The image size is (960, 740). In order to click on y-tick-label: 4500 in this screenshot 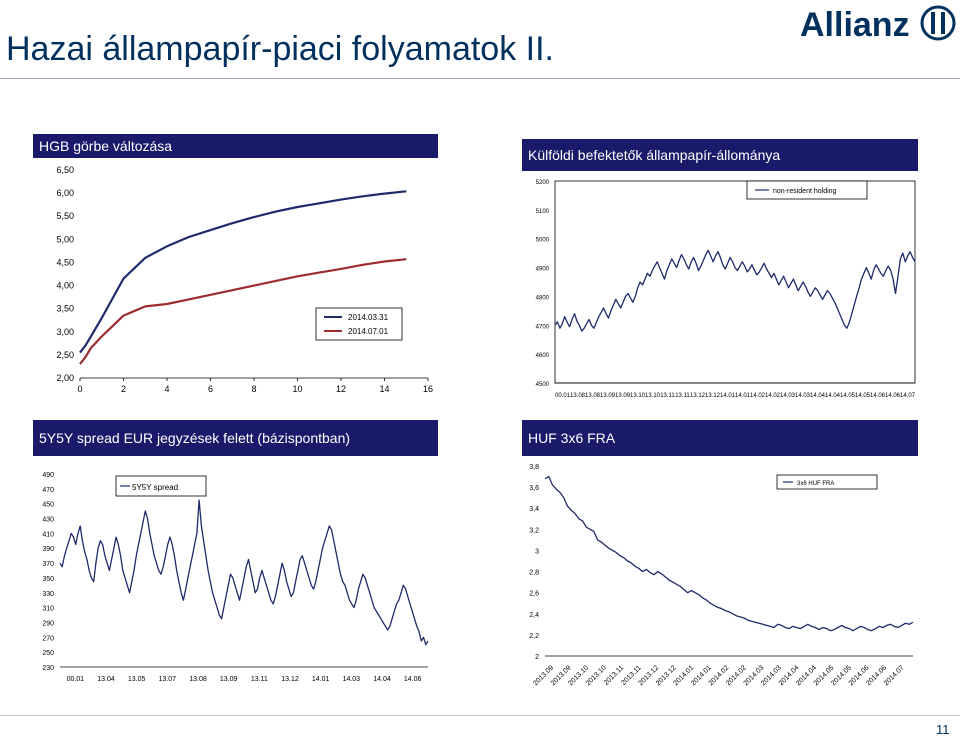, I will do `click(543, 385)`.